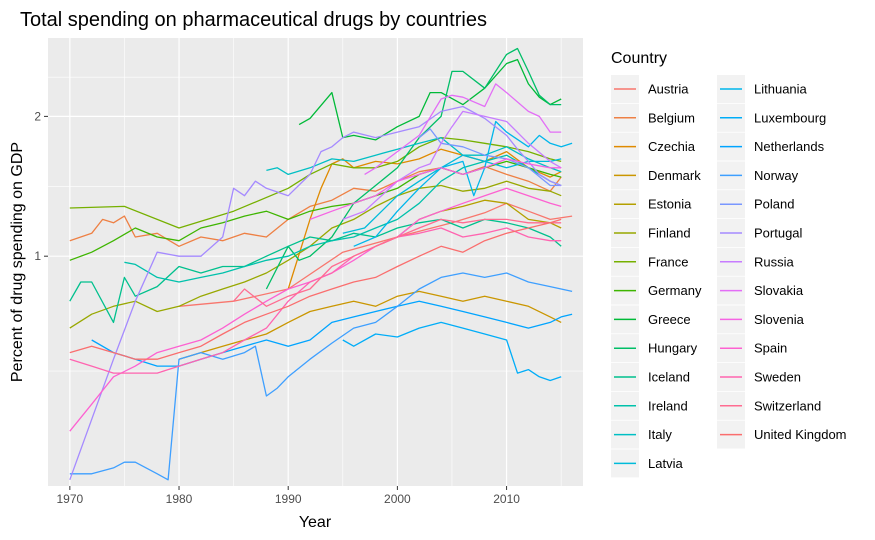  I want to click on series-line-luxembourg, so click(452, 351).